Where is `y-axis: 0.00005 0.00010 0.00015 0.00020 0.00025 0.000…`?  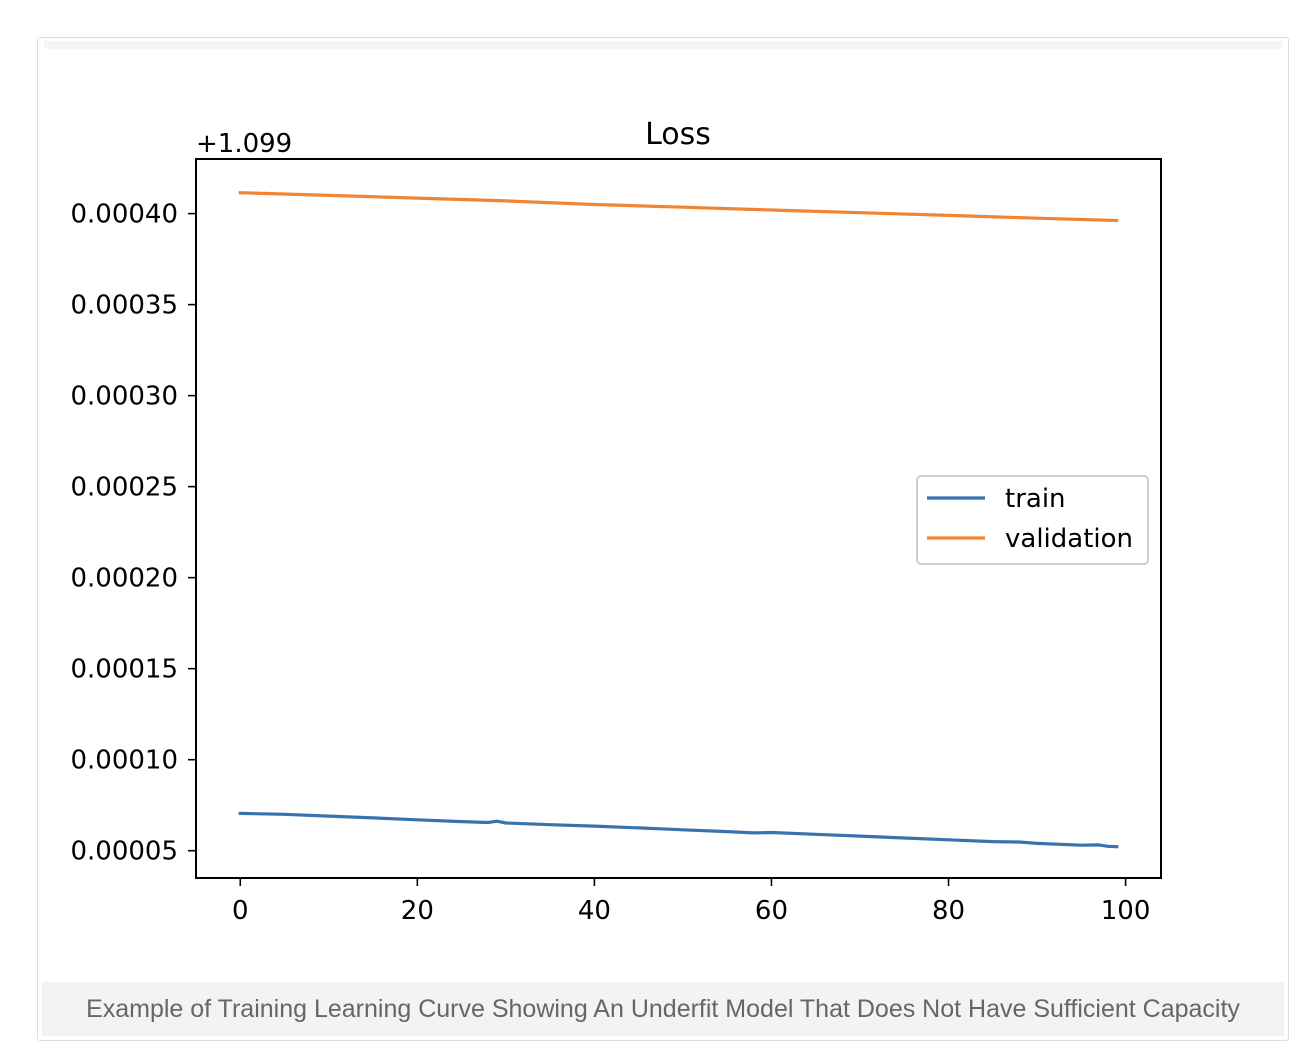 y-axis: 0.00005 0.00010 0.00015 0.00020 0.00025 0.000… is located at coordinates (133, 533).